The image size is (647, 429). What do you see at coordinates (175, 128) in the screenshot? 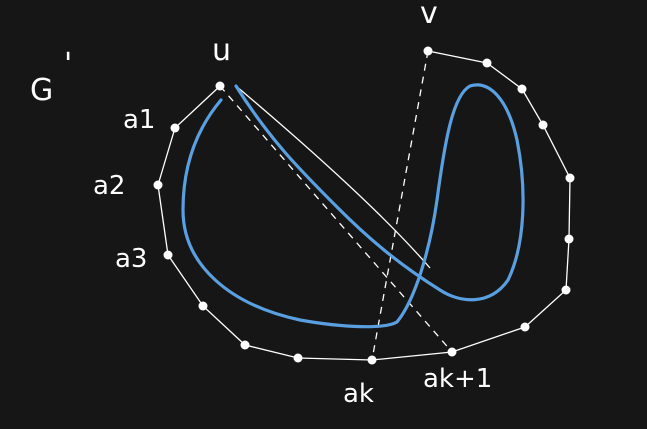
I see `vertex-a1` at bounding box center [175, 128].